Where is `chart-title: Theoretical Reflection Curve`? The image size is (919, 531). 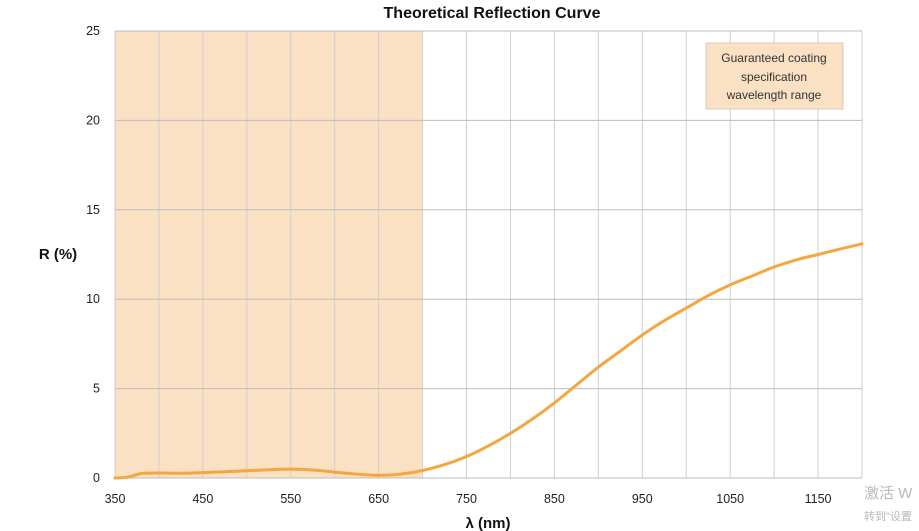
chart-title: Theoretical Reflection Curve is located at coordinates (492, 13).